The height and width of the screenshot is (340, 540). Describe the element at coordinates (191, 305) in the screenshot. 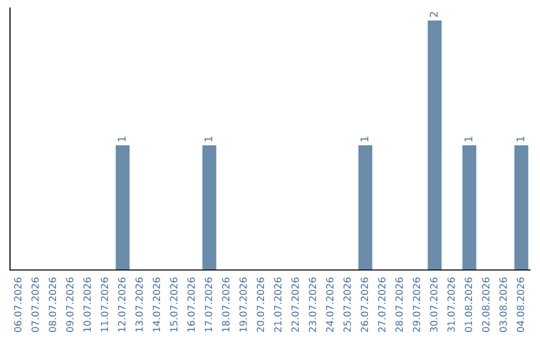

I see `x-tick-label: 16.07.2026` at that location.